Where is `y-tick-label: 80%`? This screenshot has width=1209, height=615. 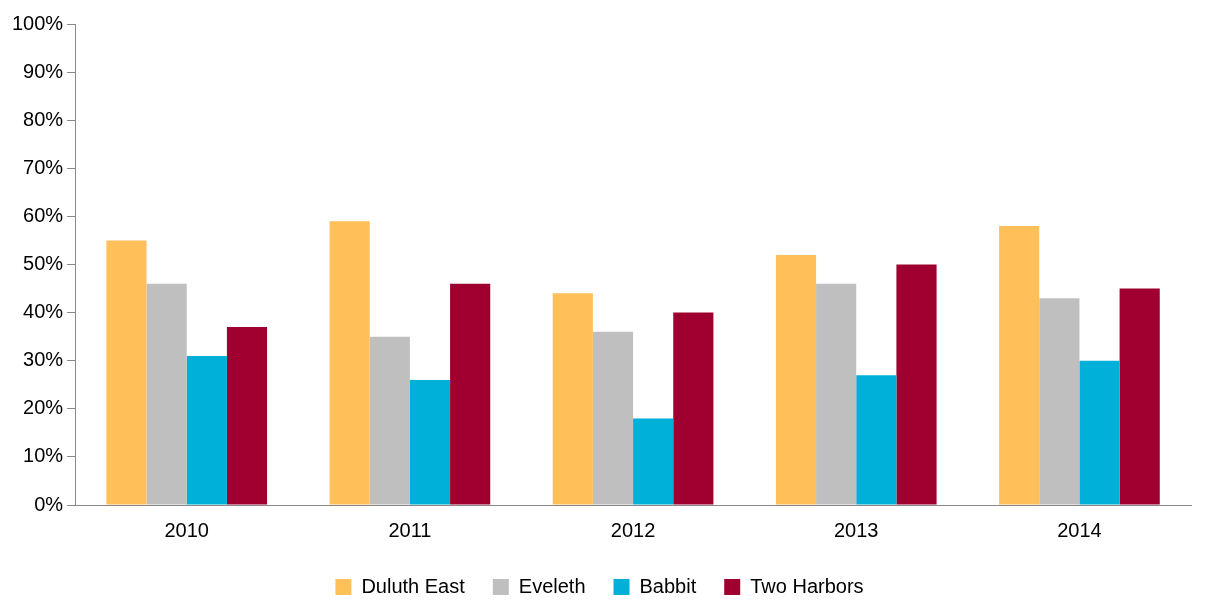
y-tick-label: 80% is located at coordinates (43, 118).